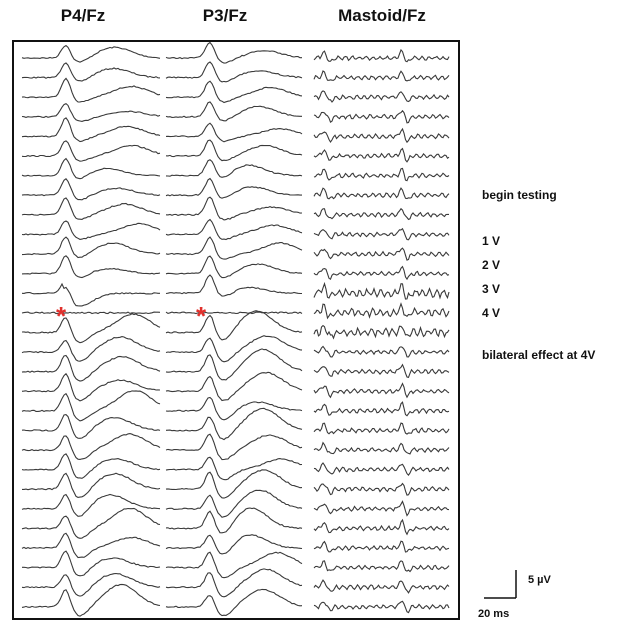  I want to click on col-header-mastoid: Mastoid/Fz, so click(382, 15).